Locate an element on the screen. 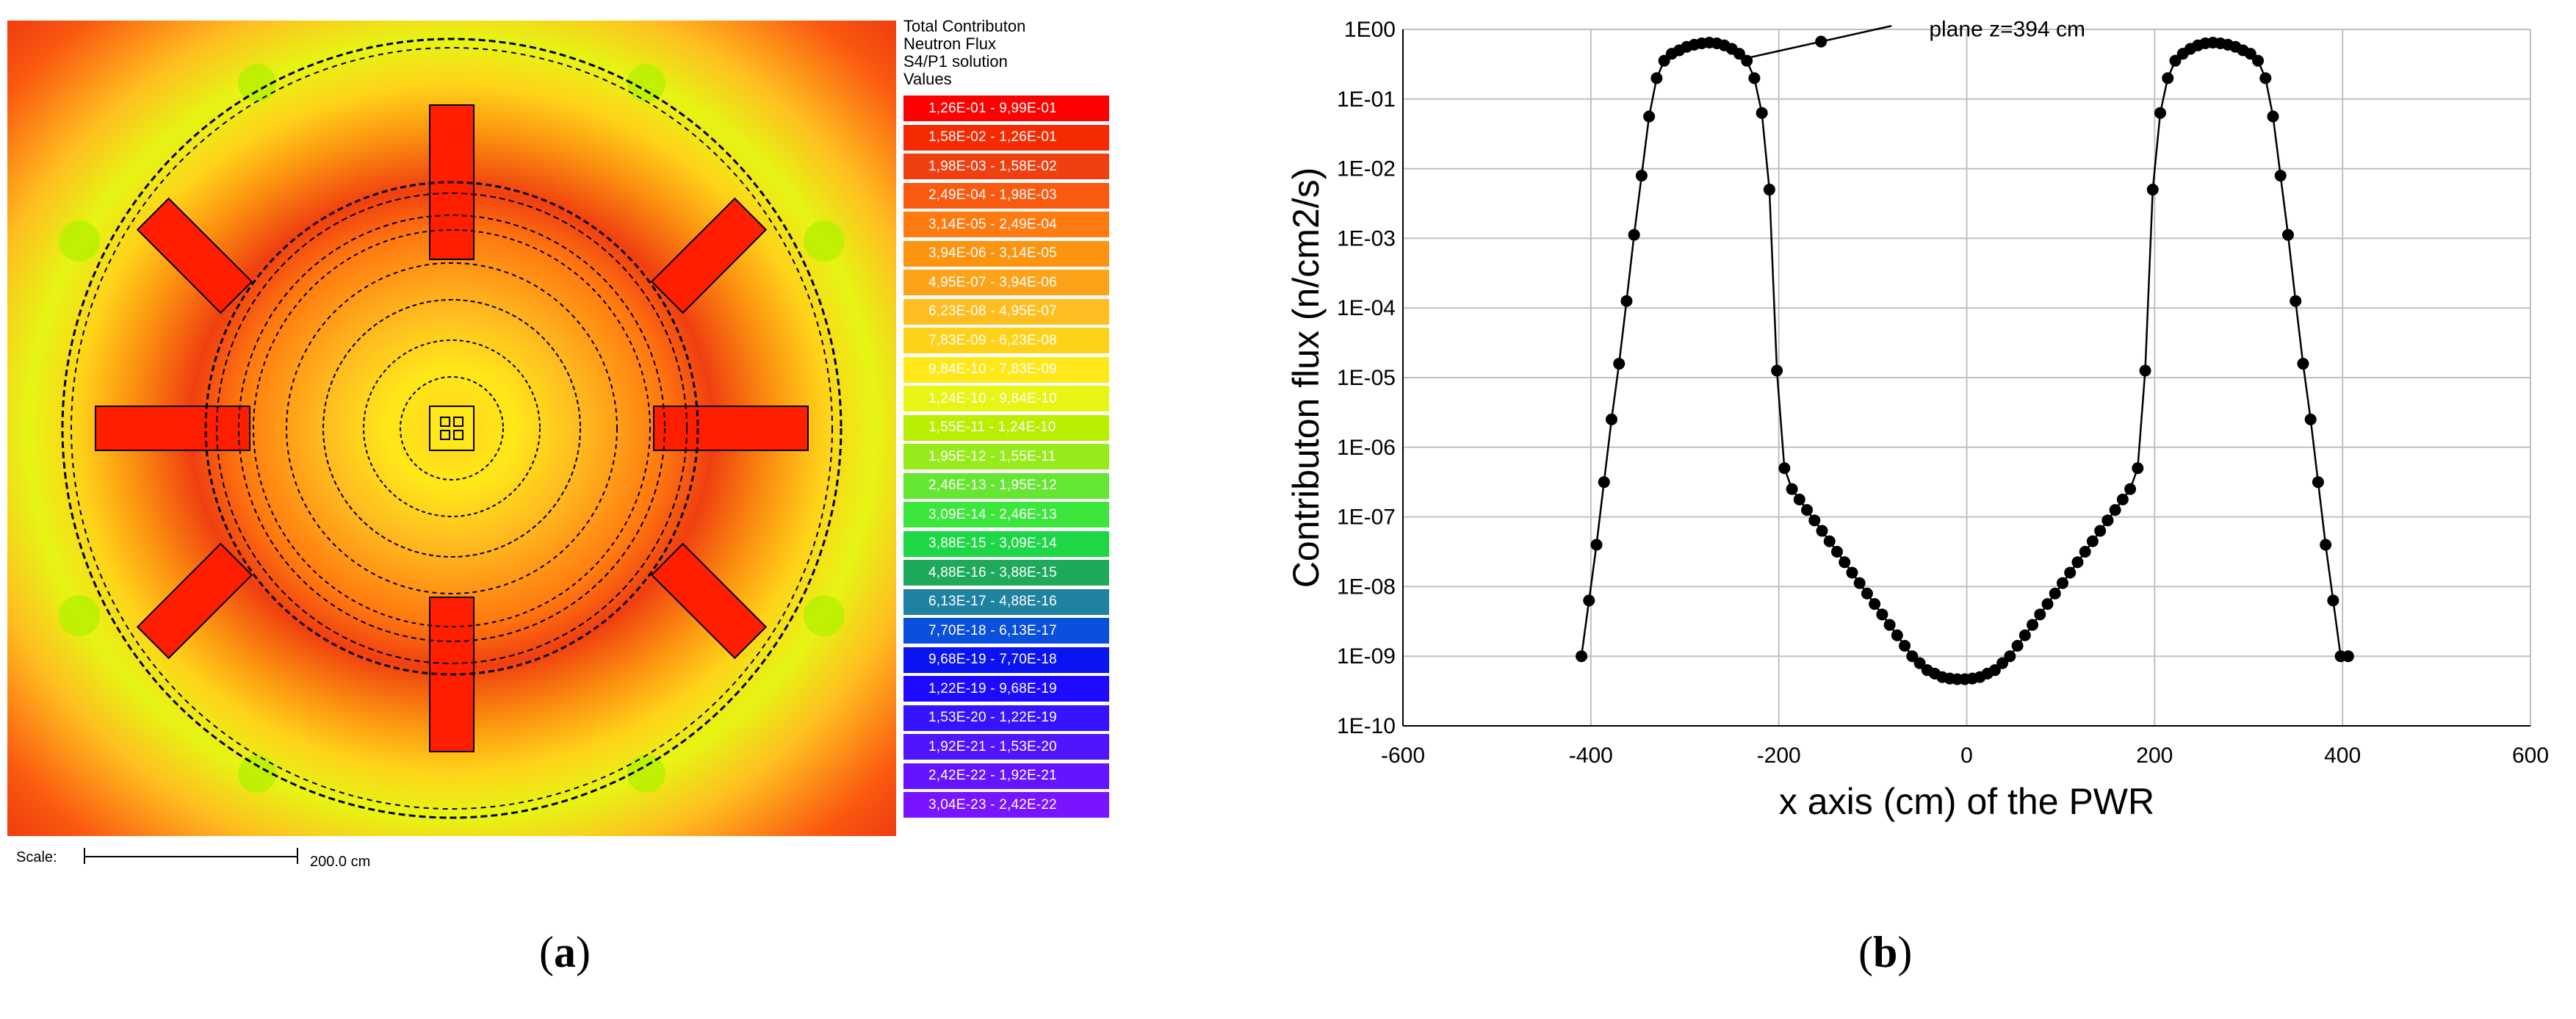  legend-item: 3,04E-23 - 2,42E-22 is located at coordinates (1021, 805).